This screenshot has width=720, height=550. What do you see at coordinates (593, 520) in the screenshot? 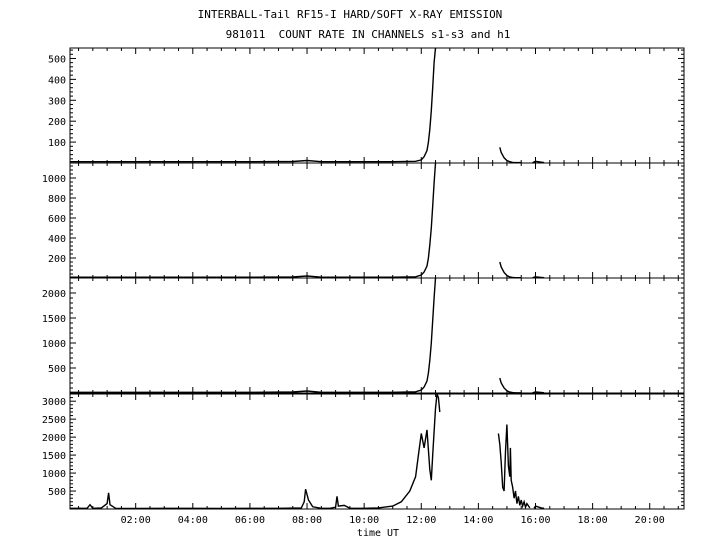
I see `x-tick-label: 18:00` at bounding box center [593, 520].